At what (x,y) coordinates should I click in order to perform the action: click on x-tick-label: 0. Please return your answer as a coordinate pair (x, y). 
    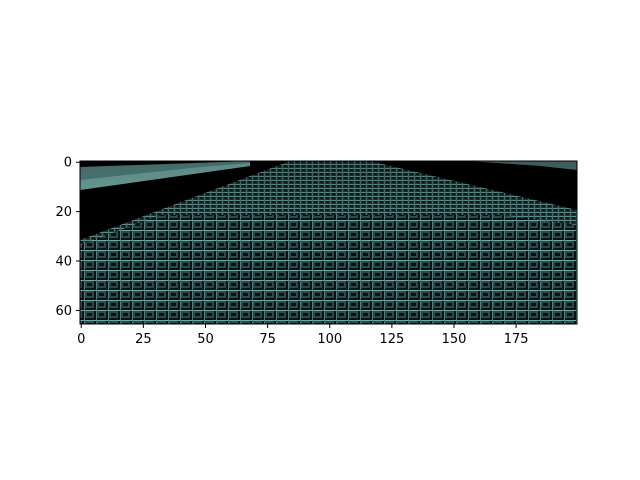
    Looking at the image, I should click on (81, 339).